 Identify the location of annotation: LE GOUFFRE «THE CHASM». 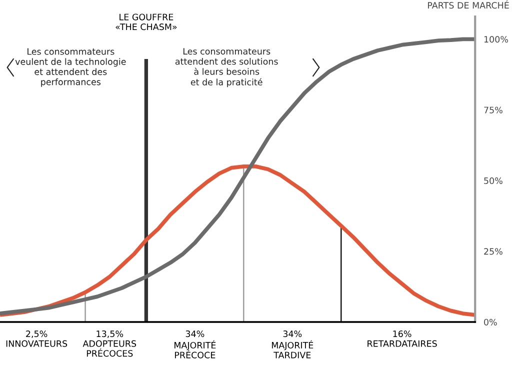
(146, 22).